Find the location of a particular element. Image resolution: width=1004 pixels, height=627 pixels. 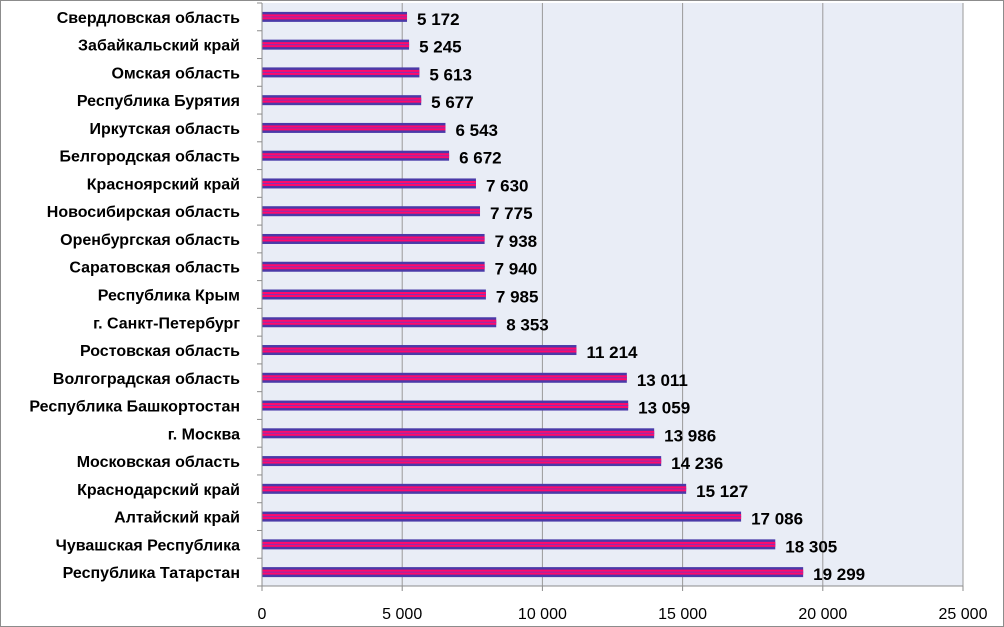

data-label: 19 299 is located at coordinates (839, 574).